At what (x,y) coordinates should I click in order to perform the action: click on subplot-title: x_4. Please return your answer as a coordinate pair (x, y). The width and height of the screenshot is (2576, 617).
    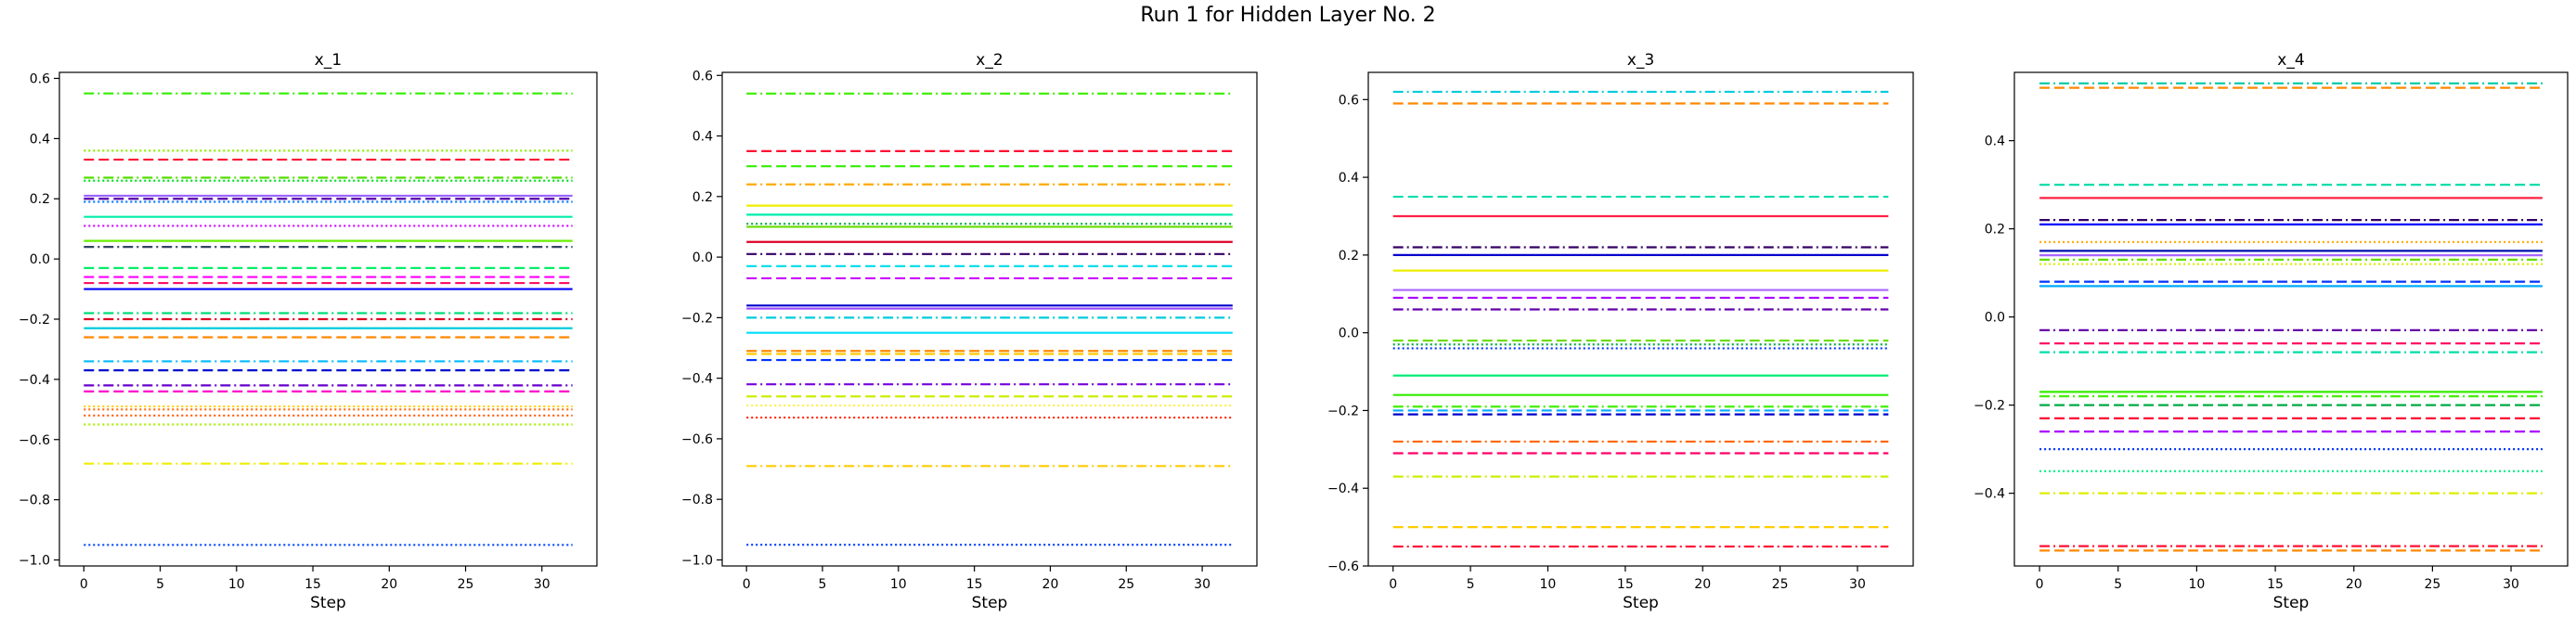
    Looking at the image, I should click on (2290, 60).